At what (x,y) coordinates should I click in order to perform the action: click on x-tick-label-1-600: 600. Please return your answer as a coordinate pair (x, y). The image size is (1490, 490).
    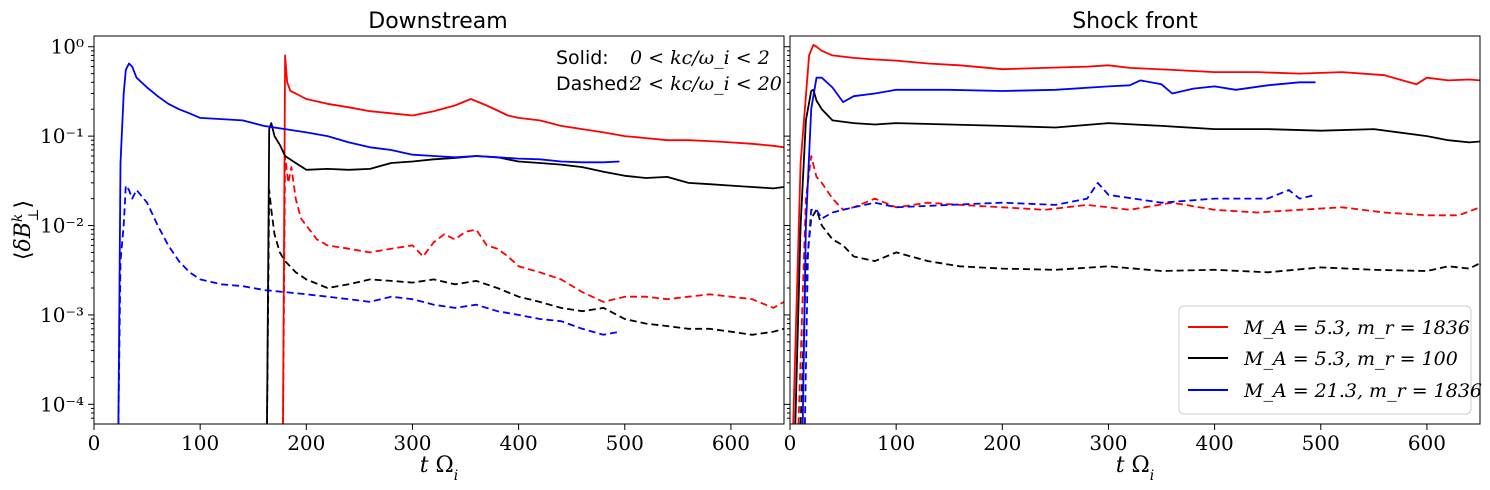
    Looking at the image, I should click on (1427, 443).